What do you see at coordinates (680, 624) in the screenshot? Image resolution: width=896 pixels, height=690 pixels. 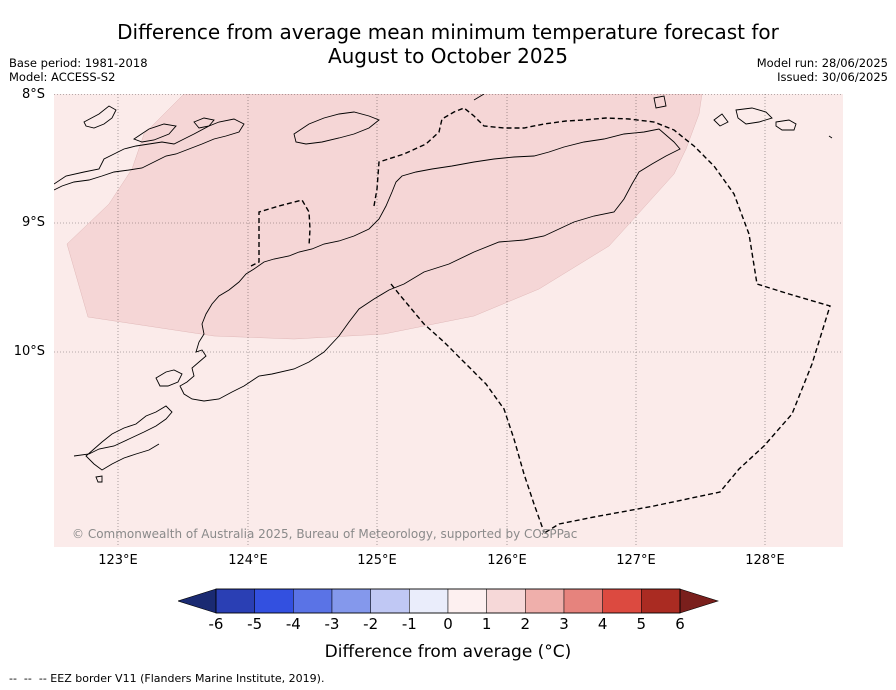 I see `colorbar-tick-label: 6` at bounding box center [680, 624].